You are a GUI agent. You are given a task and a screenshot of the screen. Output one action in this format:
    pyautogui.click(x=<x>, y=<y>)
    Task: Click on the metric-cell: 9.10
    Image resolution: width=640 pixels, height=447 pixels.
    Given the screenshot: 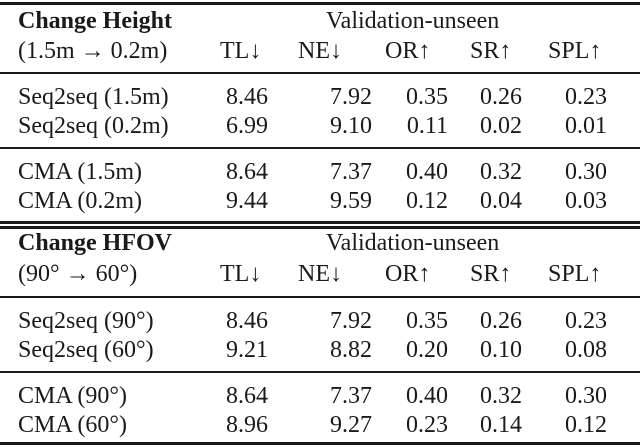 What is the action you would take?
    pyautogui.click(x=351, y=126)
    